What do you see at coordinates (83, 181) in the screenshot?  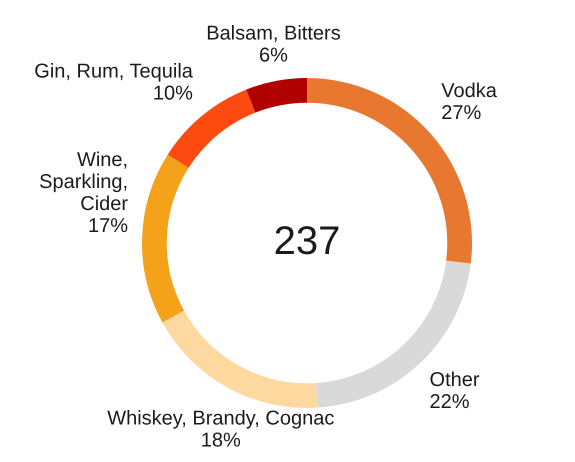 I see `slice-label: Wine, Sparkling, Cider` at bounding box center [83, 181].